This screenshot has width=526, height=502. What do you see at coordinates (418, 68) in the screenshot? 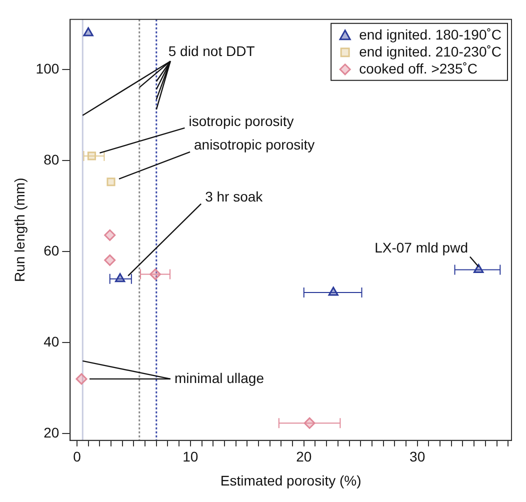
I see `legend-label: cooked off. >235˚C` at bounding box center [418, 68].